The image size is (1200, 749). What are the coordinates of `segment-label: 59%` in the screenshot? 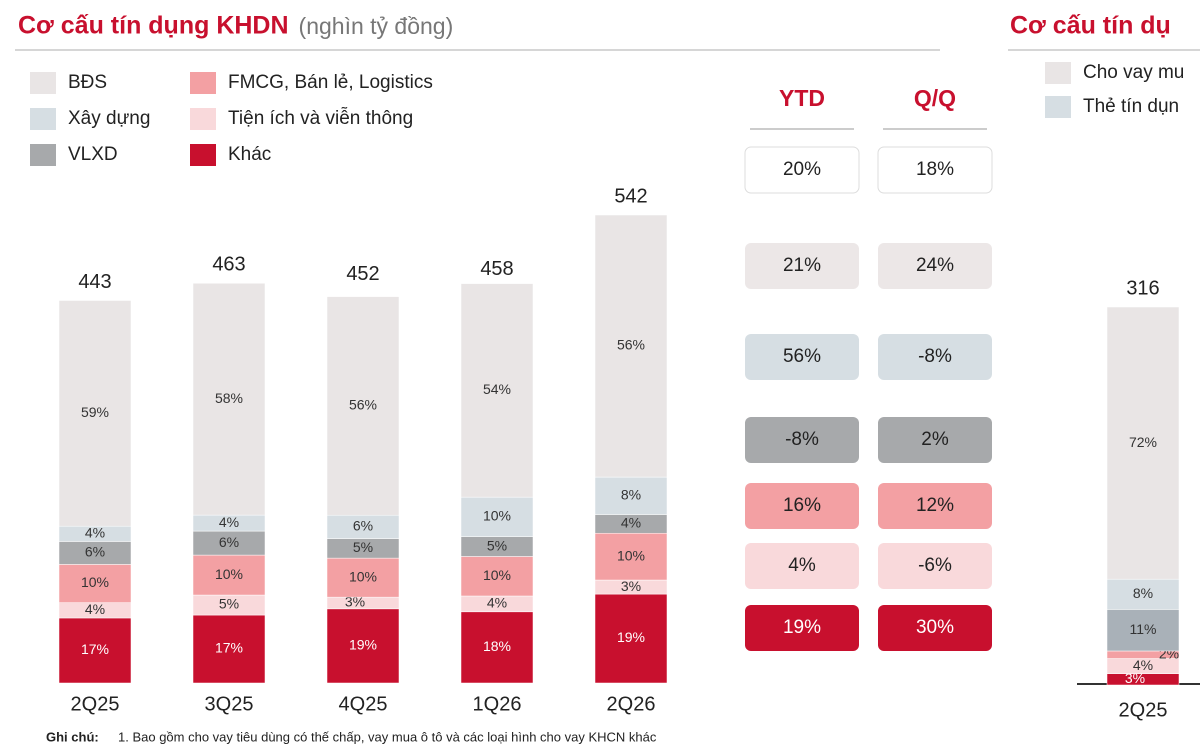 It's located at (95, 412).